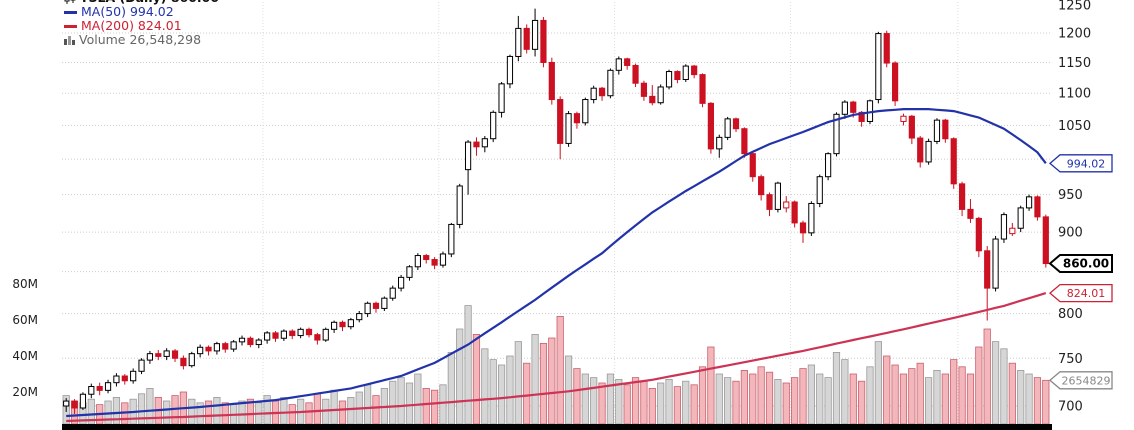  What do you see at coordinates (1070, 233) in the screenshot?
I see `price-tick-label: 900` at bounding box center [1070, 233].